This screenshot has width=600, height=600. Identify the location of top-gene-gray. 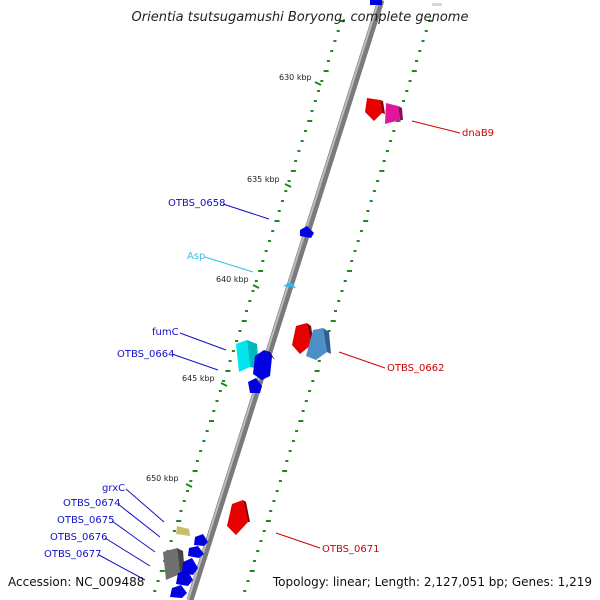
(437, 4).